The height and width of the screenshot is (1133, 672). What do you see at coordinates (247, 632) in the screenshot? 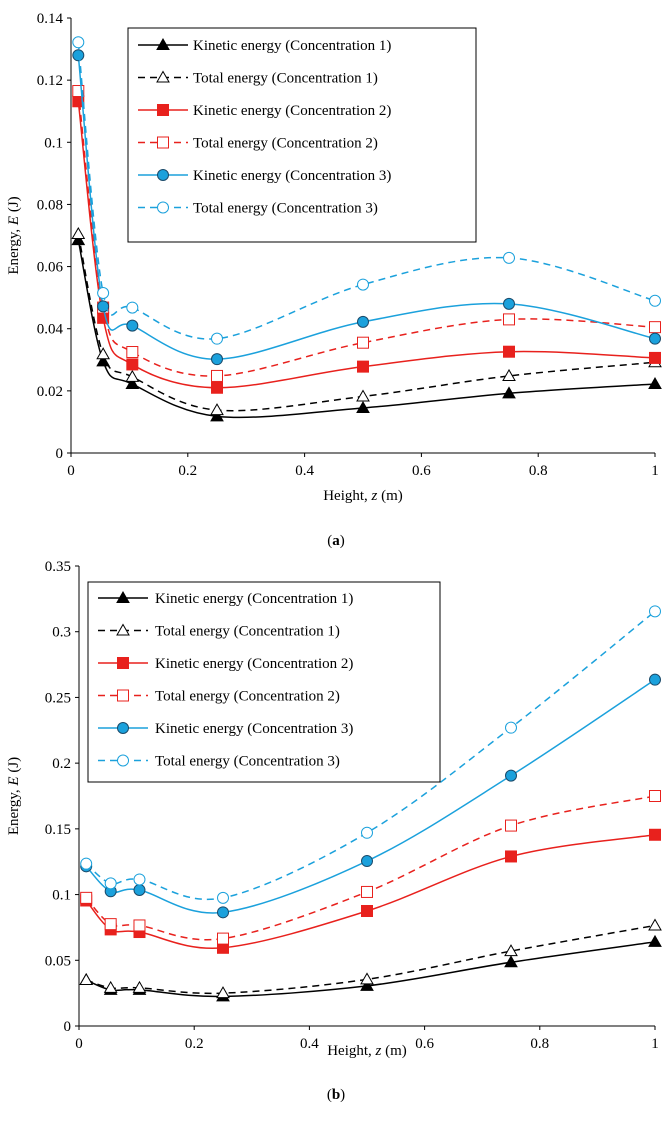
I see `legend-label: Total energy (Concentration 1)` at bounding box center [247, 632].